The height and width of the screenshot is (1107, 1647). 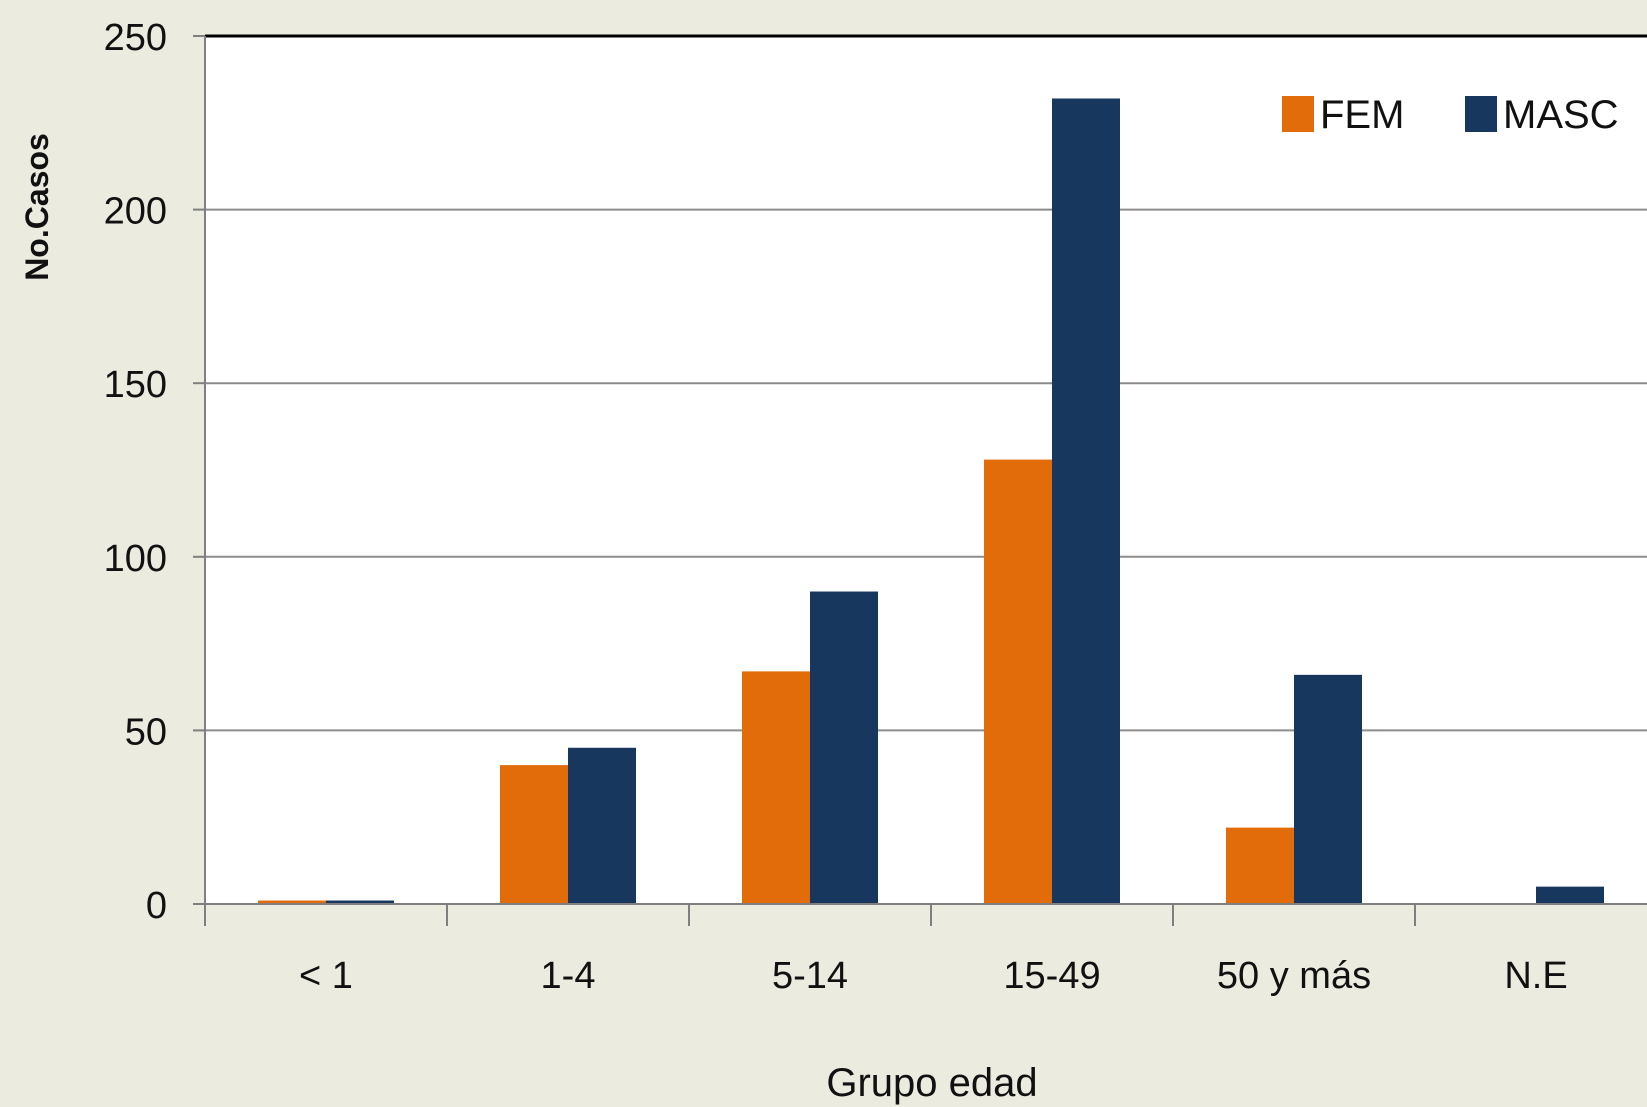 What do you see at coordinates (146, 732) in the screenshot?
I see `y-tick-label: 50` at bounding box center [146, 732].